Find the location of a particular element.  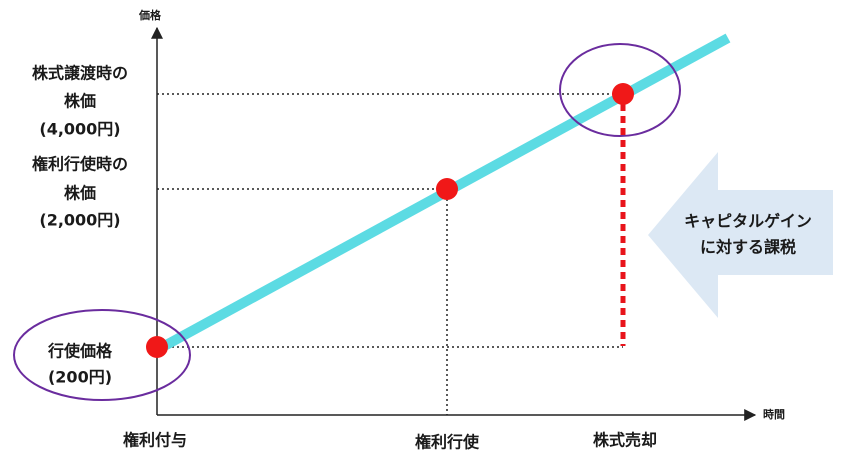

price-label: 権利行使時の is located at coordinates (80, 164).